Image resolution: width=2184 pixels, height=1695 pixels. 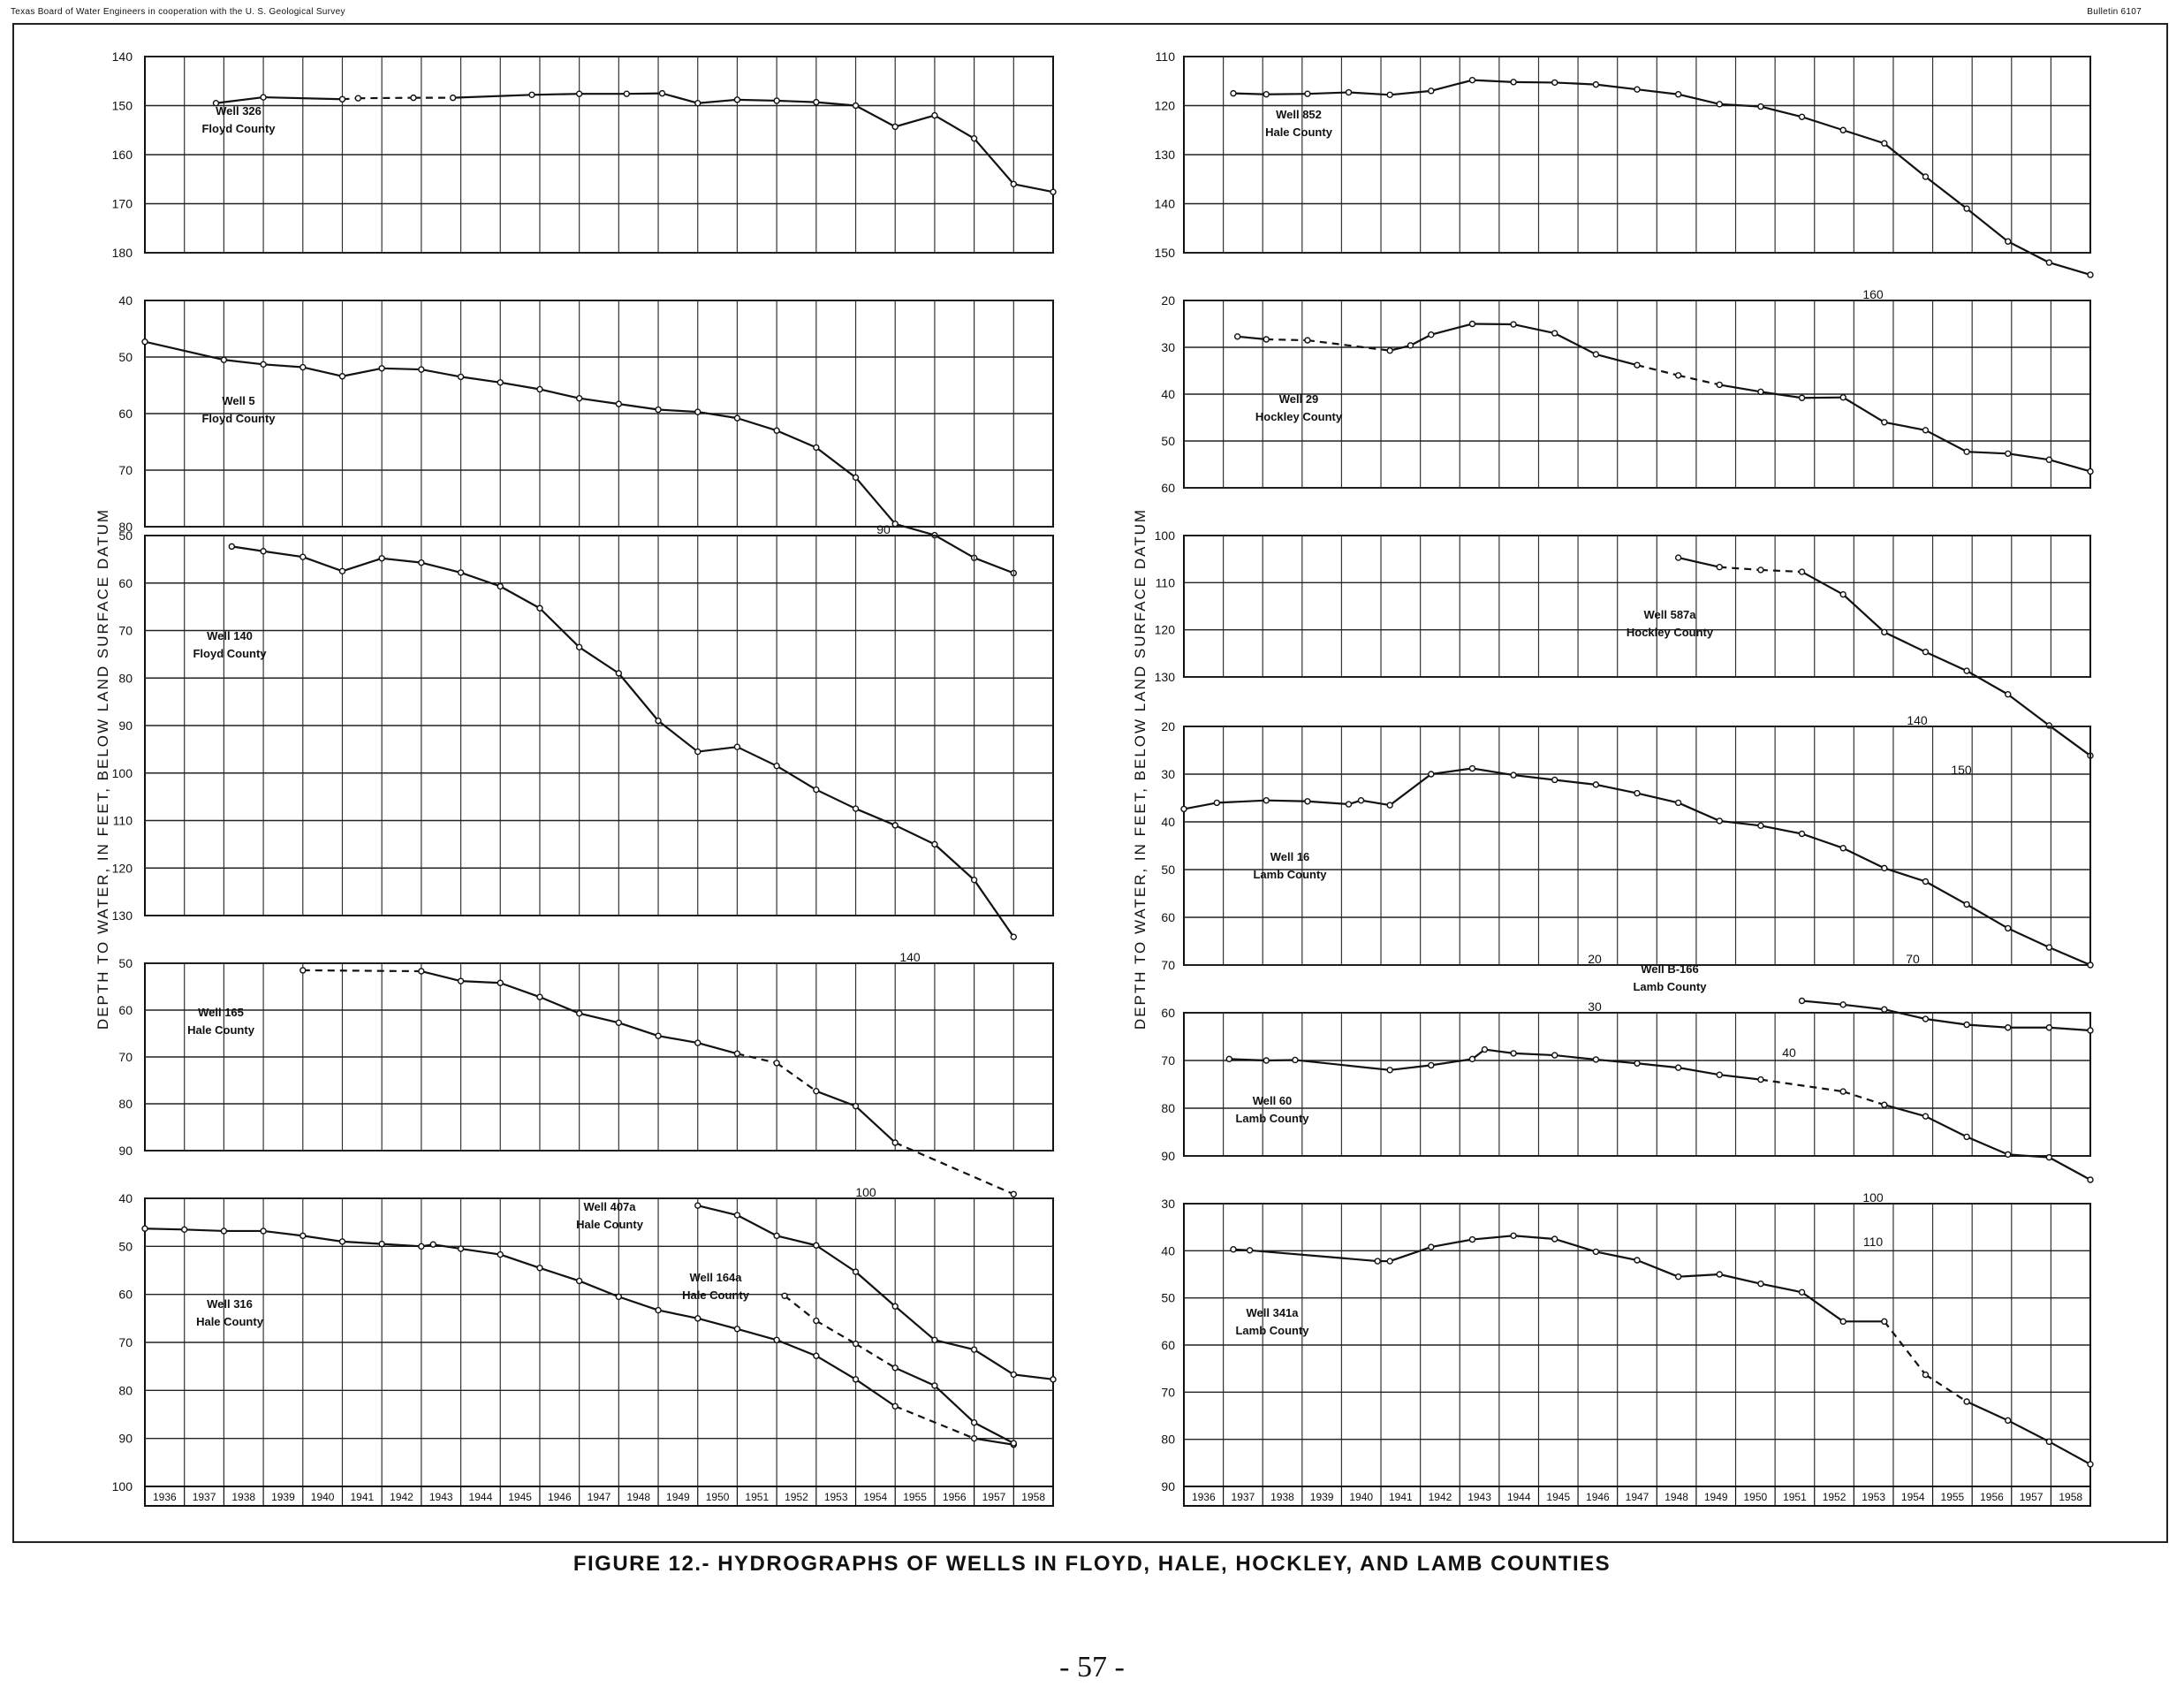 What do you see at coordinates (1273, 1100) in the screenshot?
I see `well-label: Well 60` at bounding box center [1273, 1100].